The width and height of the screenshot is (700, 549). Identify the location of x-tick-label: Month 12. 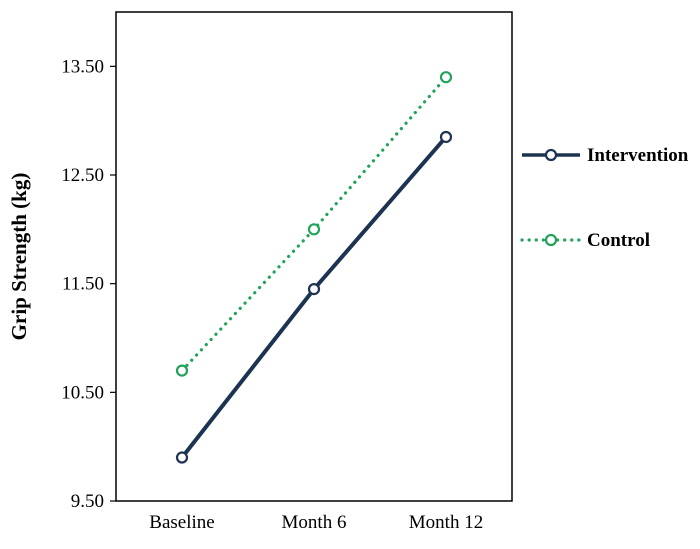
(446, 522).